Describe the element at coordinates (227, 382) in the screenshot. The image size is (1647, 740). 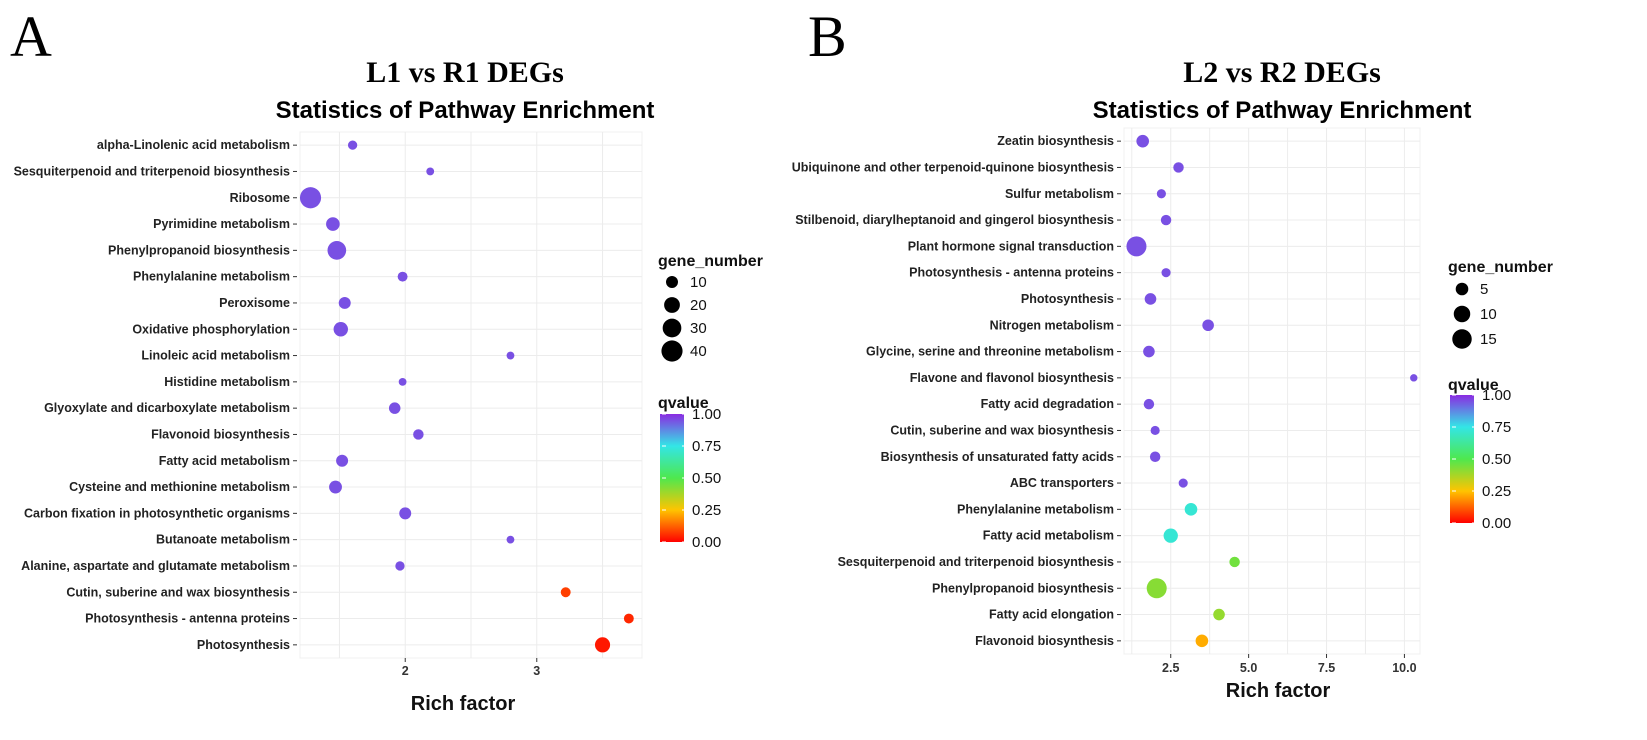
I see `category-label: Histidine metabolism` at that location.